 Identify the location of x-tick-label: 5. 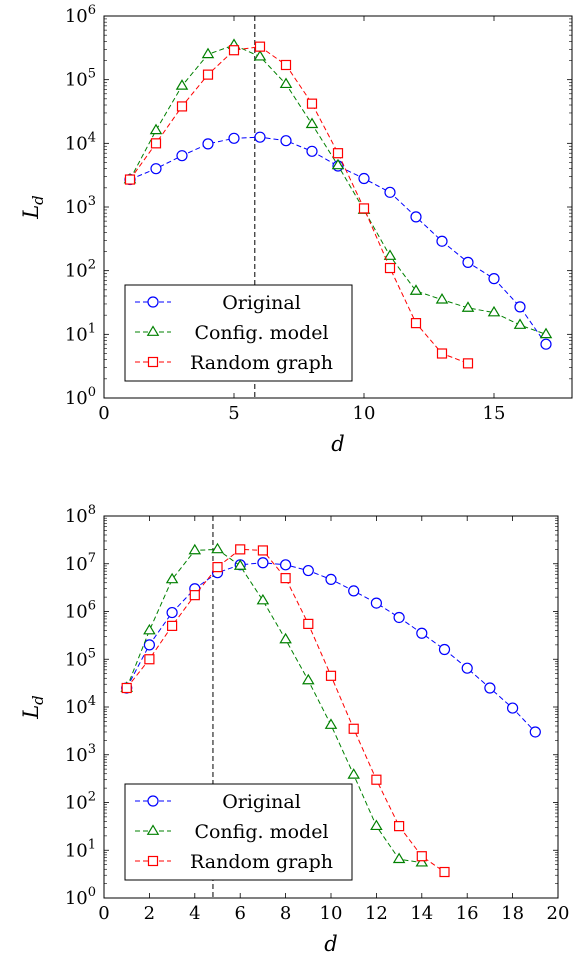
(233, 413).